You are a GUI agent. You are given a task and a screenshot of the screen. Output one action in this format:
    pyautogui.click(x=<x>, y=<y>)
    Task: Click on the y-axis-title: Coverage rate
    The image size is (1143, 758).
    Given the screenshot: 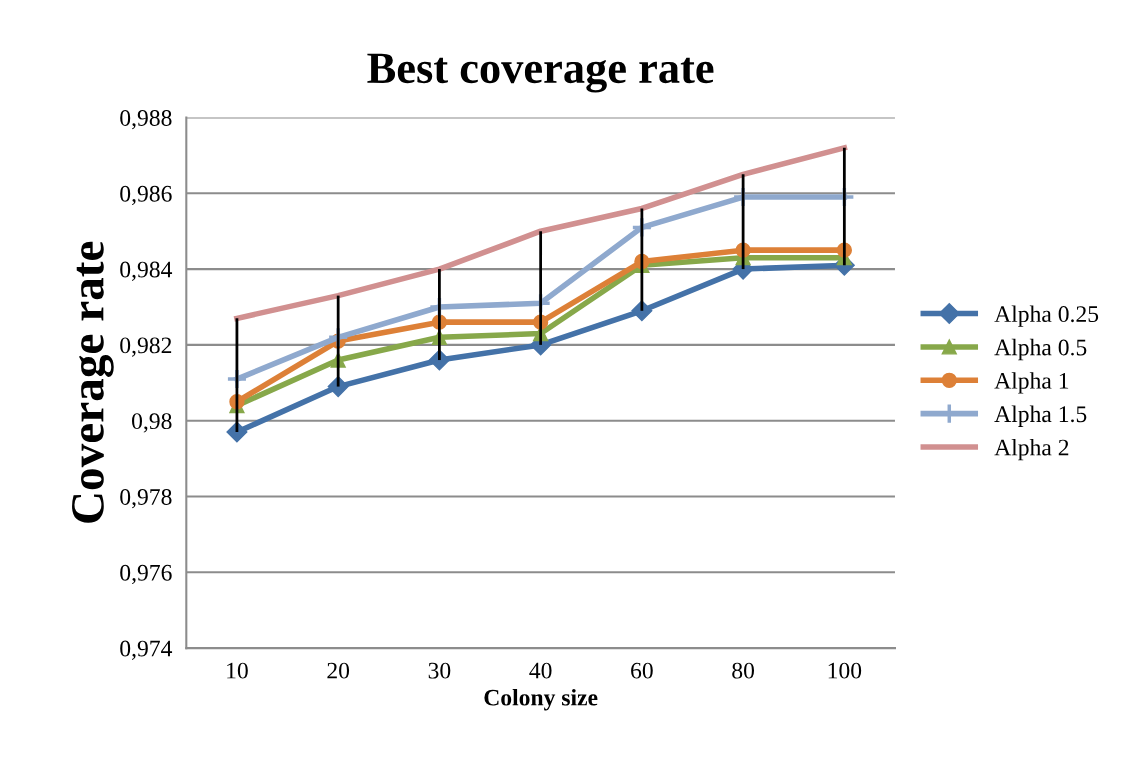 What is the action you would take?
    pyautogui.click(x=93, y=382)
    